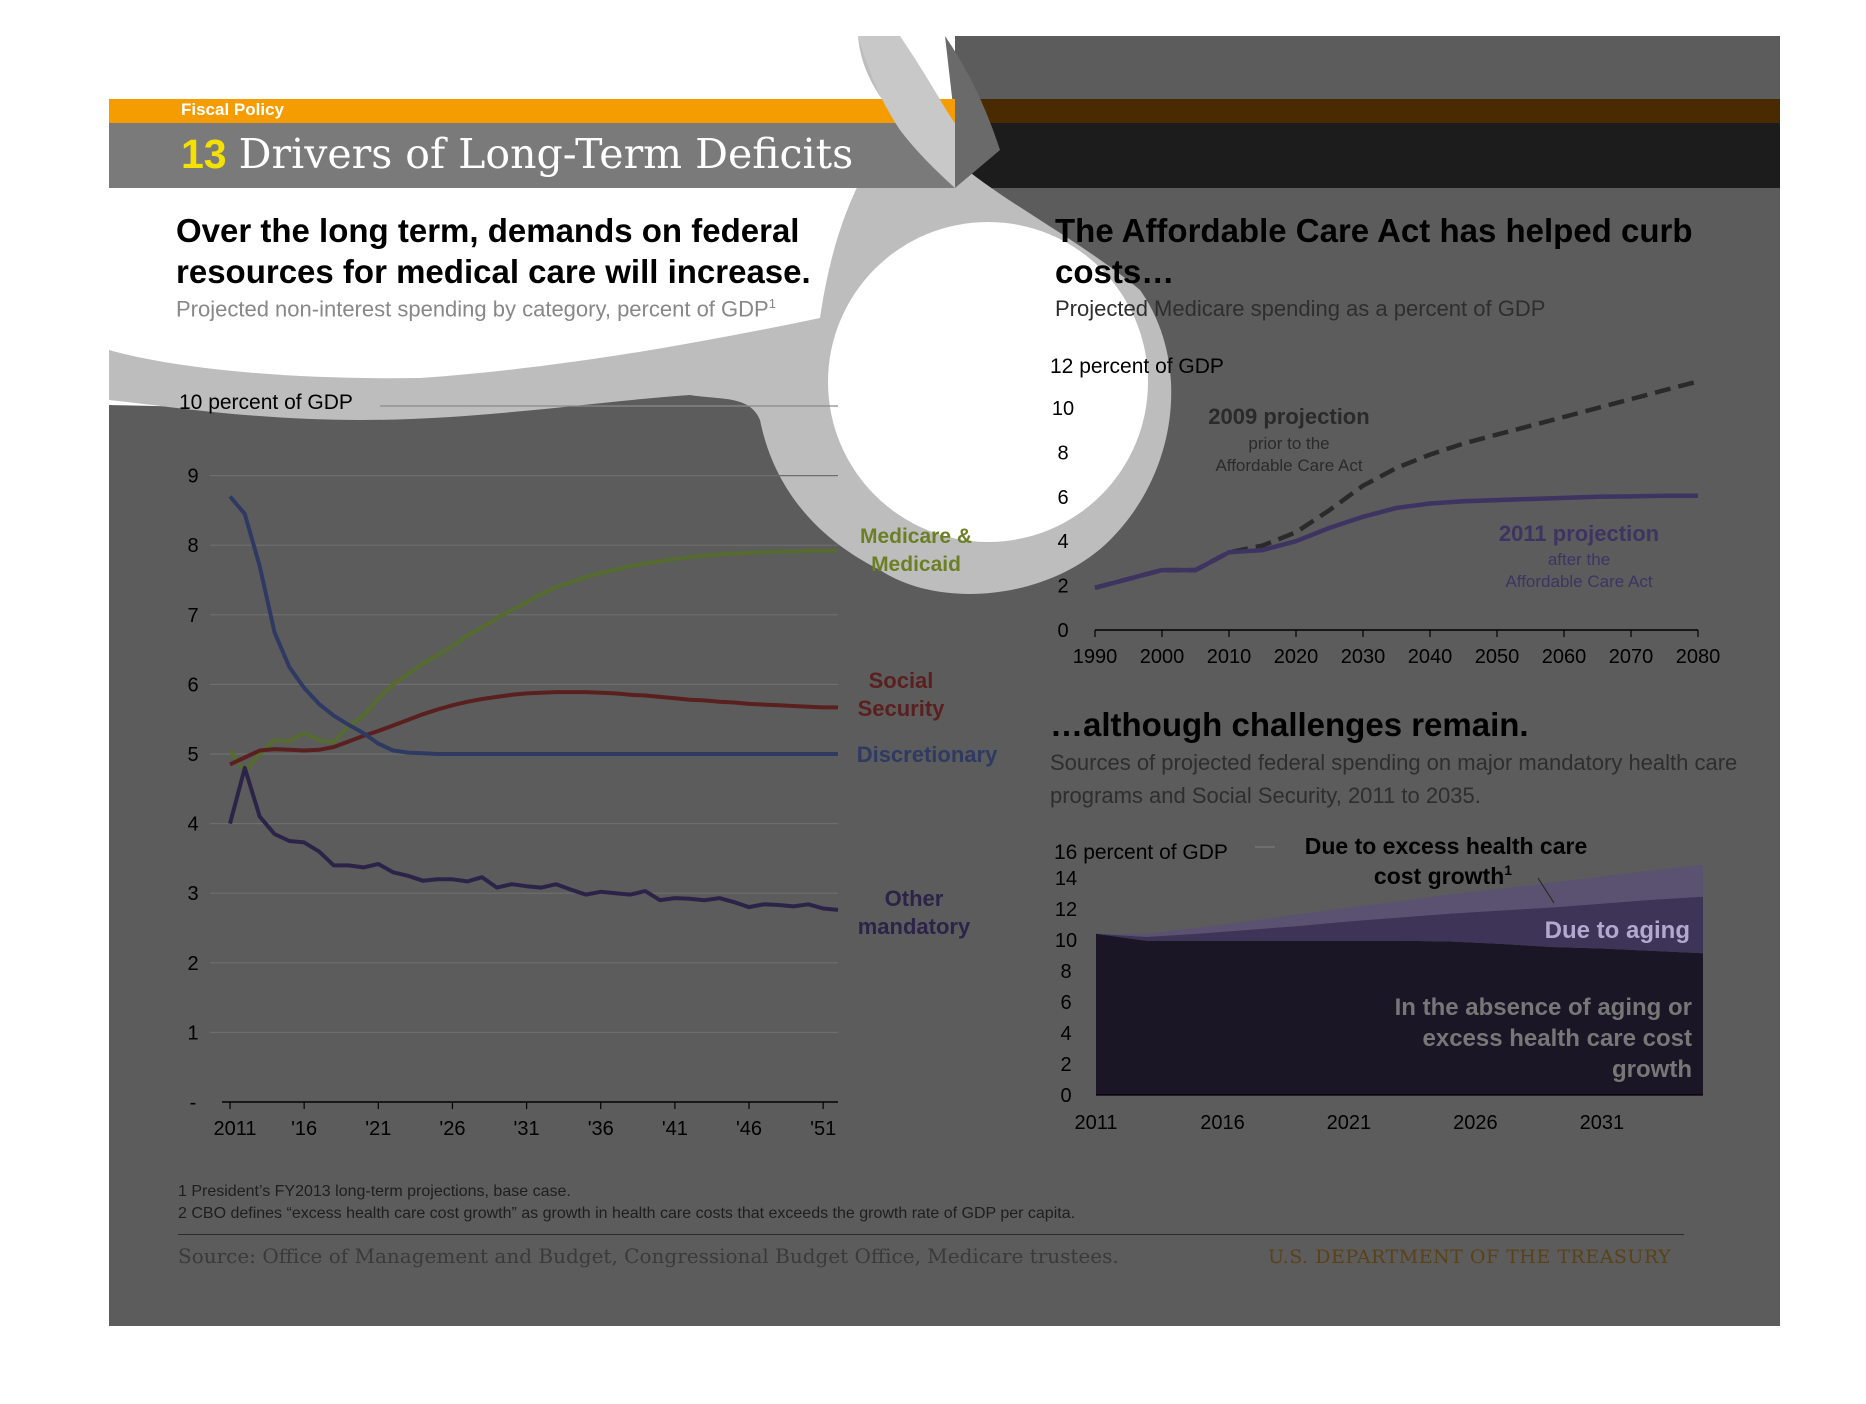 This screenshot has width=1866, height=1404. What do you see at coordinates (906, 112) in the screenshot?
I see `swirl-top-light` at bounding box center [906, 112].